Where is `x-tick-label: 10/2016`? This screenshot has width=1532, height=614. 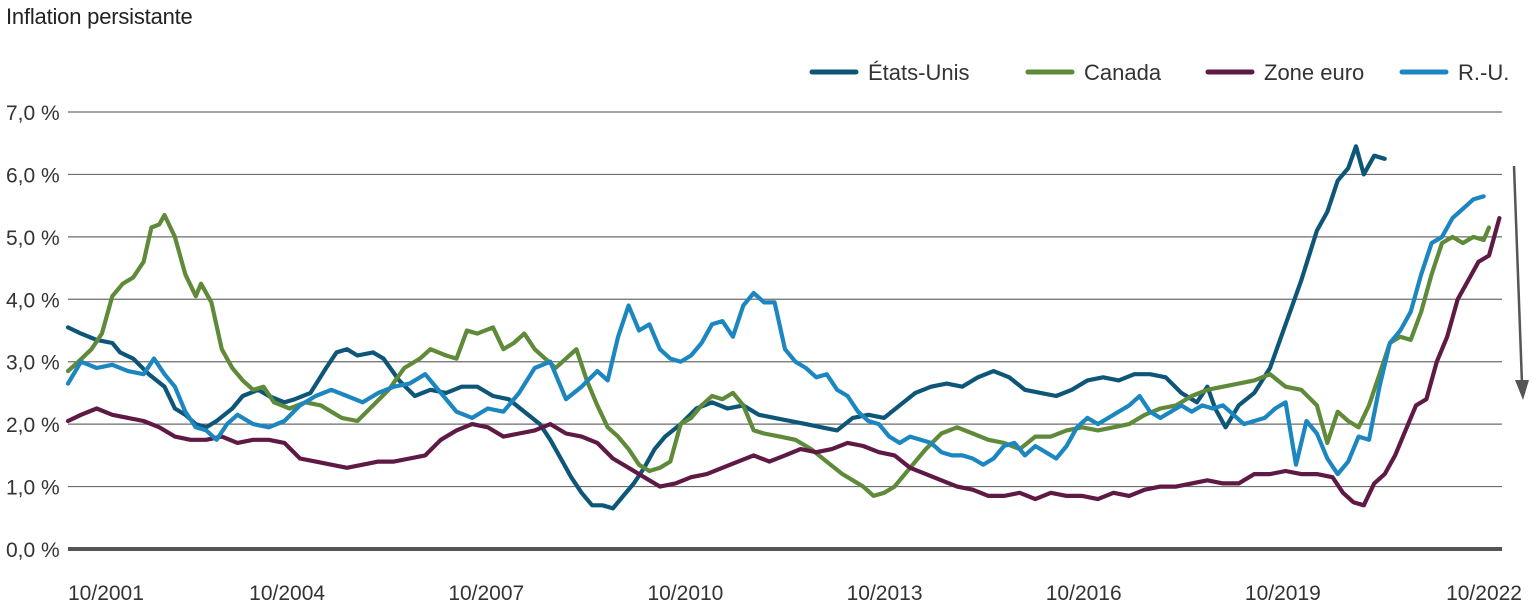 x-tick-label: 10/2016 is located at coordinates (1084, 593).